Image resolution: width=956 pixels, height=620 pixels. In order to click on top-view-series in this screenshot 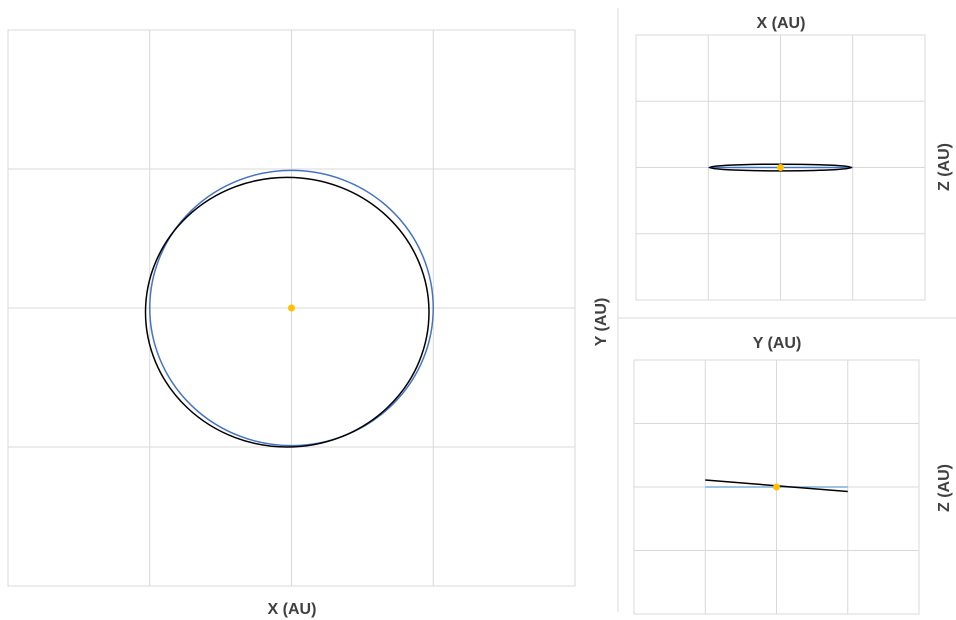, I will do `click(289, 308)`.